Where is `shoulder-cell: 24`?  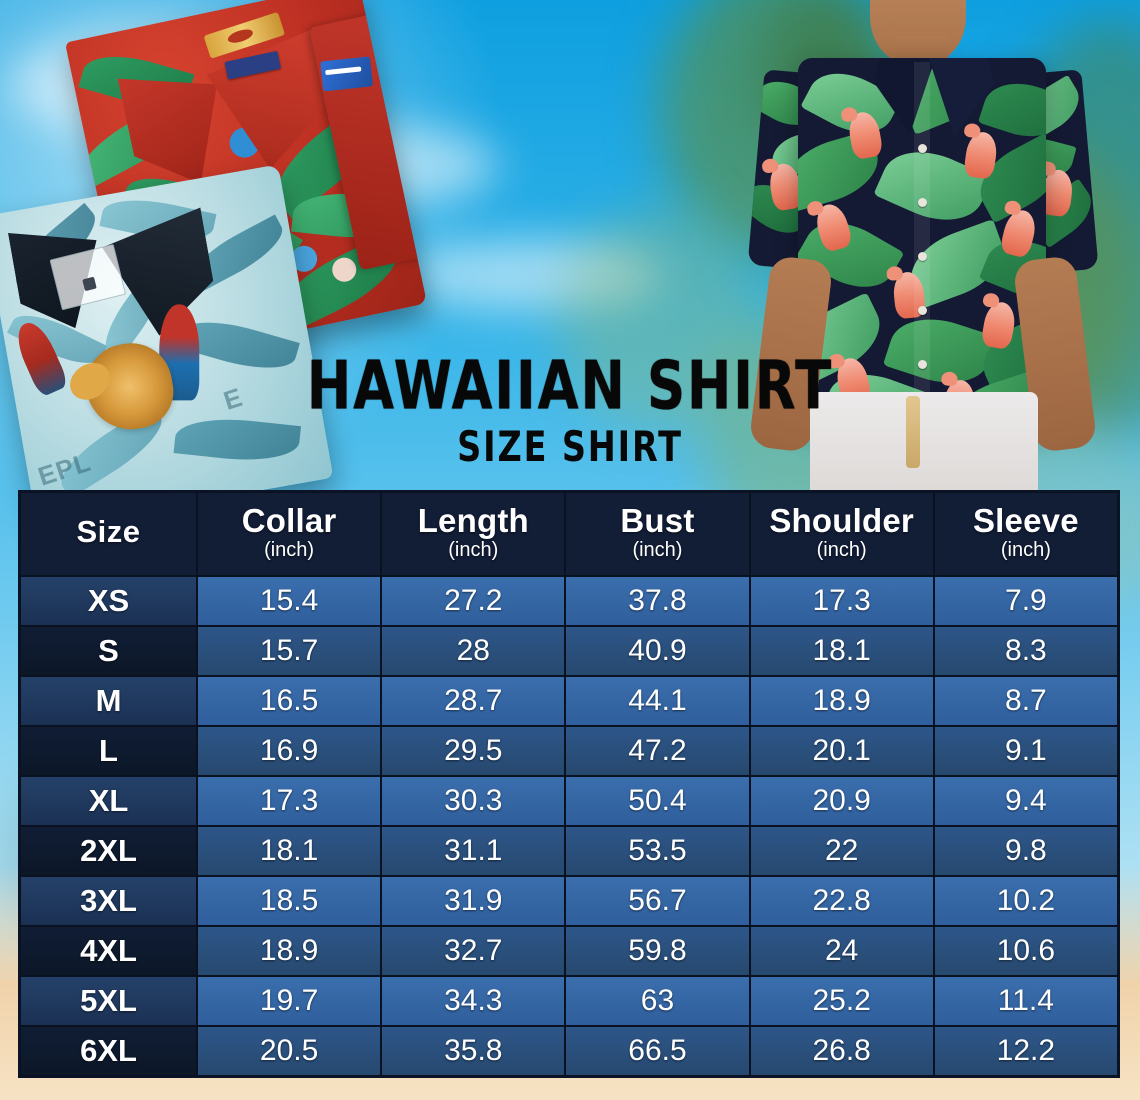
shoulder-cell: 24 is located at coordinates (841, 951).